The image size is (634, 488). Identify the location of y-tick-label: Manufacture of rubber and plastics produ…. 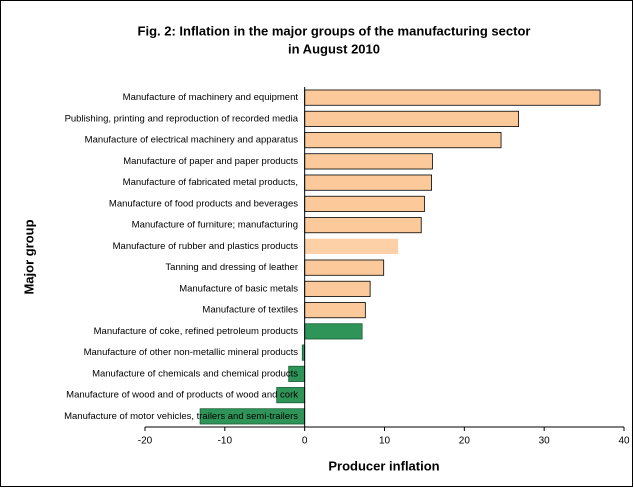
(206, 246).